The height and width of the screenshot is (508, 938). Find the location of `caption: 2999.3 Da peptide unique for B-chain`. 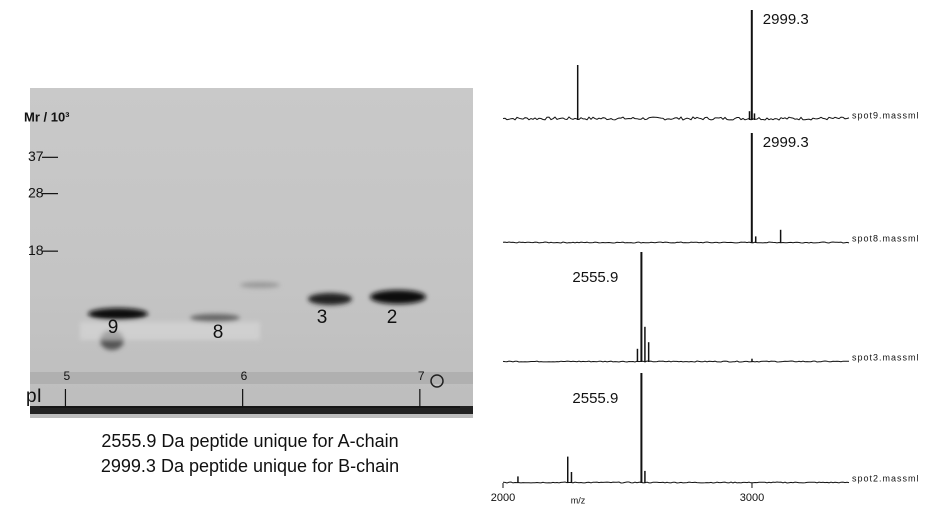

caption: 2999.3 Da peptide unique for B-chain is located at coordinates (250, 466).